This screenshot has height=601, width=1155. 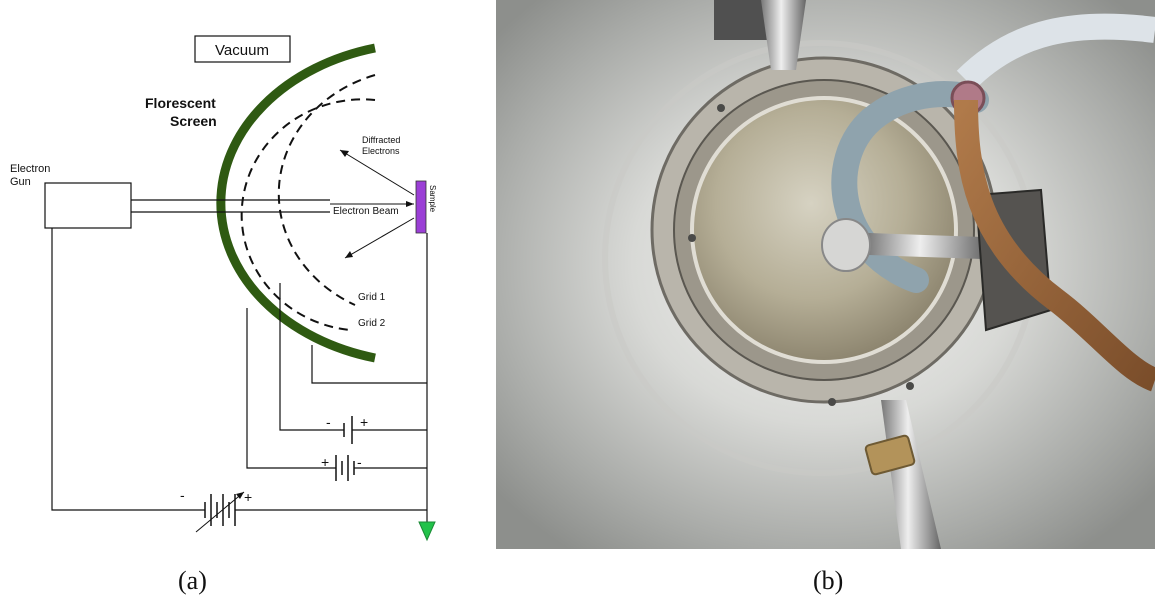 I want to click on grid-2-arc, so click(x=308, y=214).